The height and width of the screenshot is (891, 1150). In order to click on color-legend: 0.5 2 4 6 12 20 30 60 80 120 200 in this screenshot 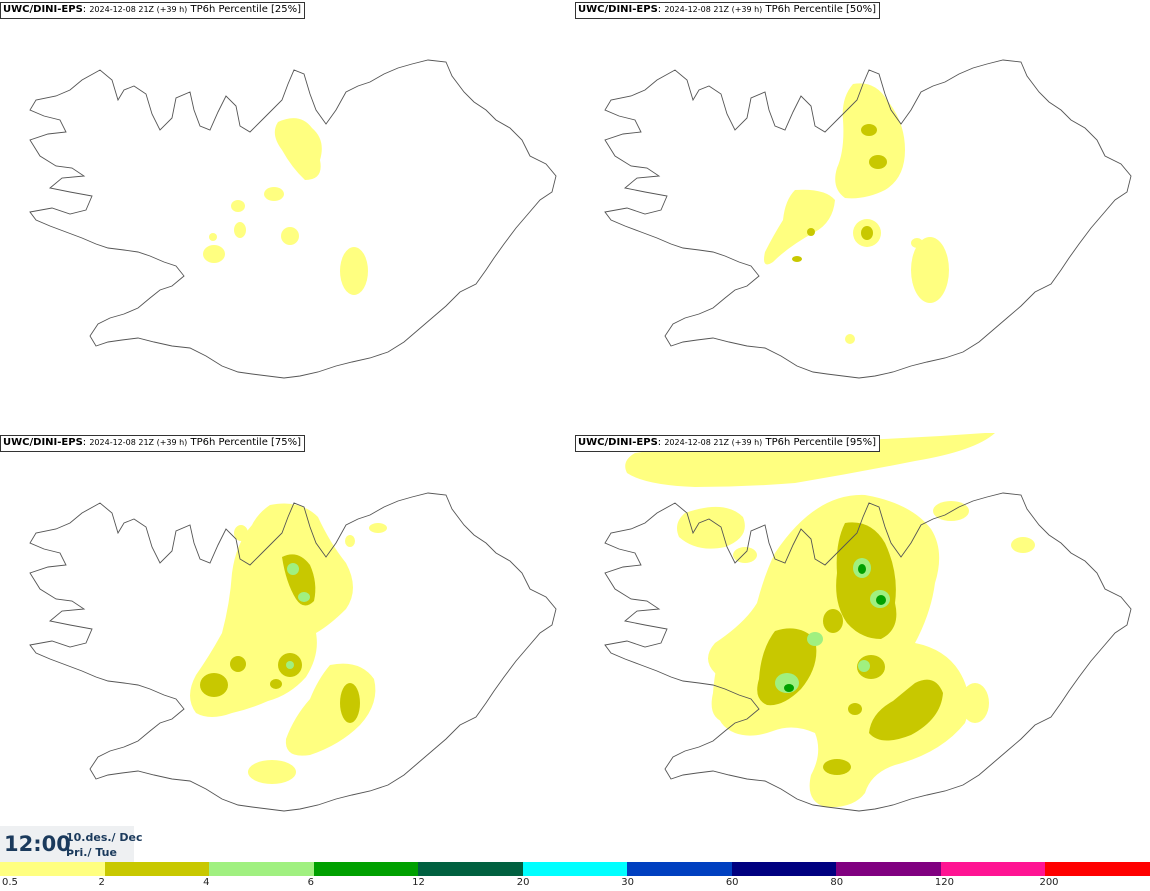, I will do `click(575, 876)`.